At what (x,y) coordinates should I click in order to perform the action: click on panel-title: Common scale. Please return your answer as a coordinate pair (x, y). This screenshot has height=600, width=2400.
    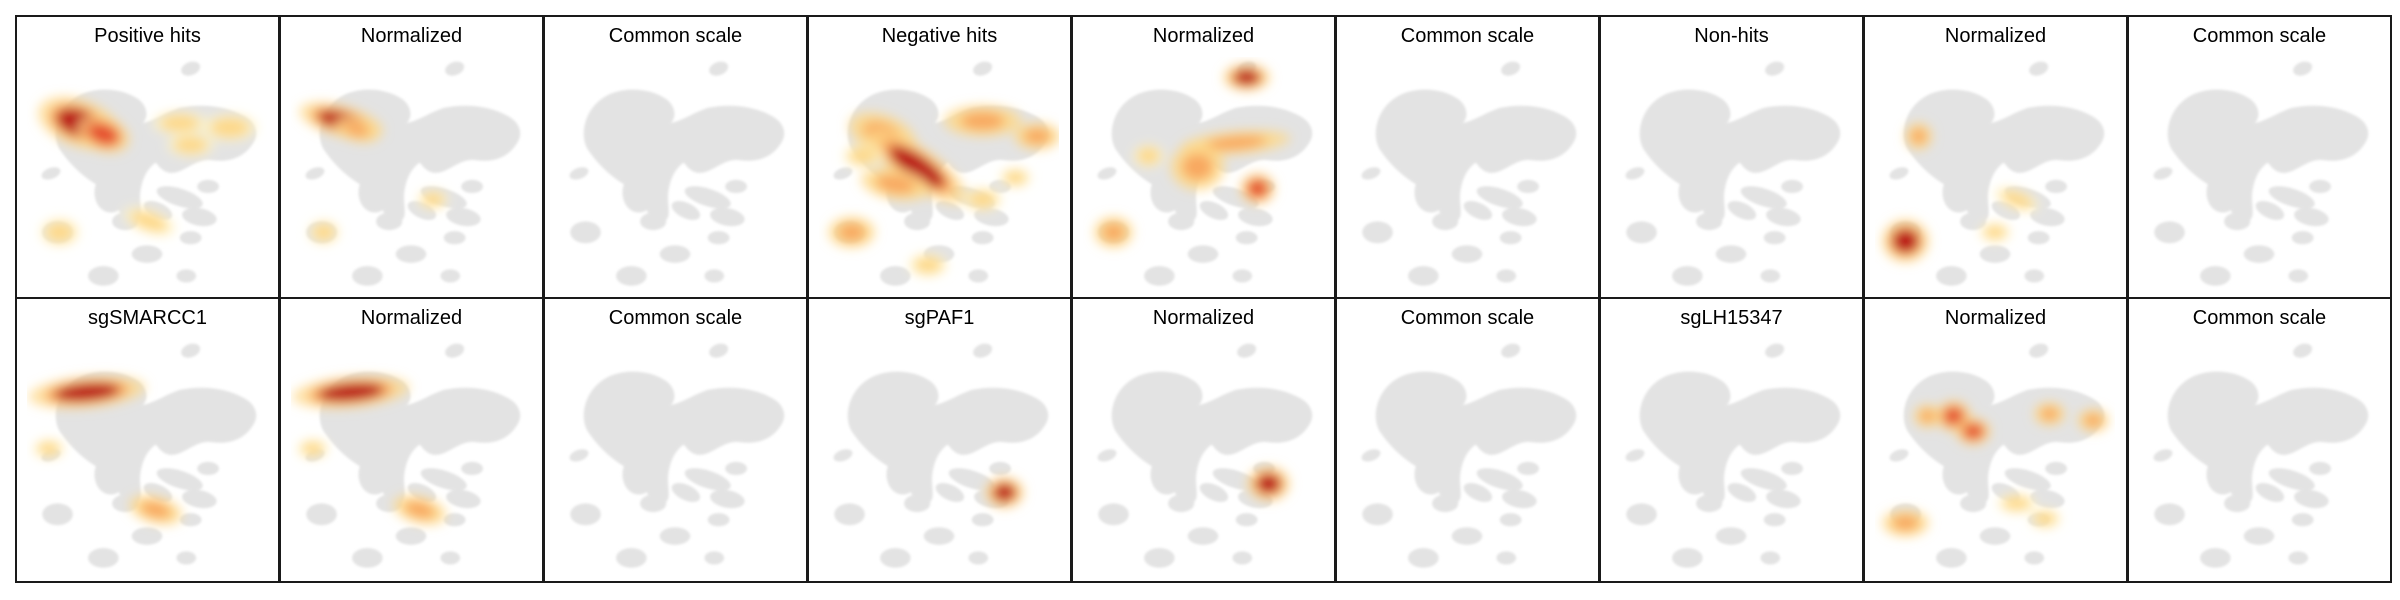
    Looking at the image, I should click on (675, 318).